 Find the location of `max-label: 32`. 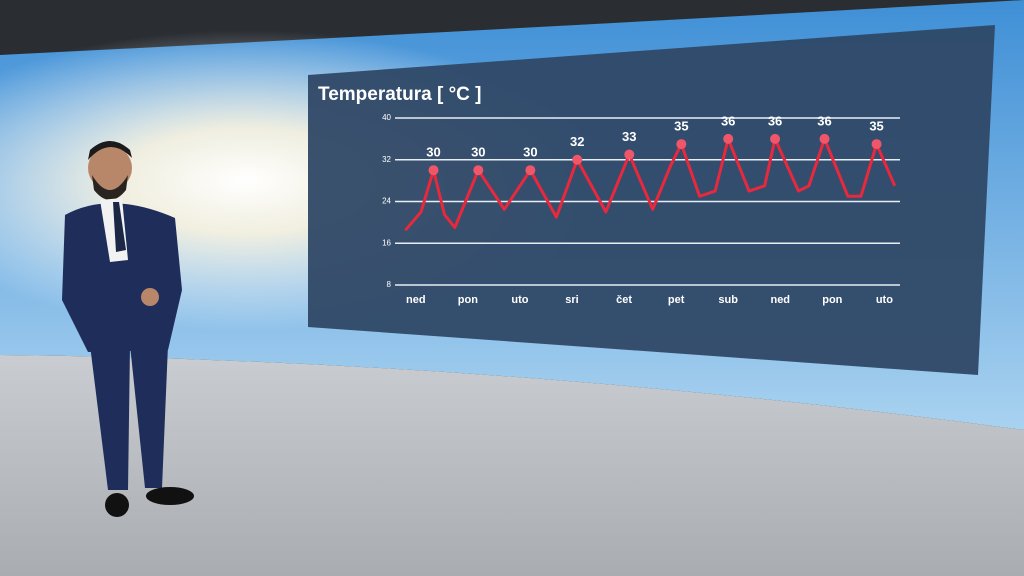

max-label: 32 is located at coordinates (577, 141).